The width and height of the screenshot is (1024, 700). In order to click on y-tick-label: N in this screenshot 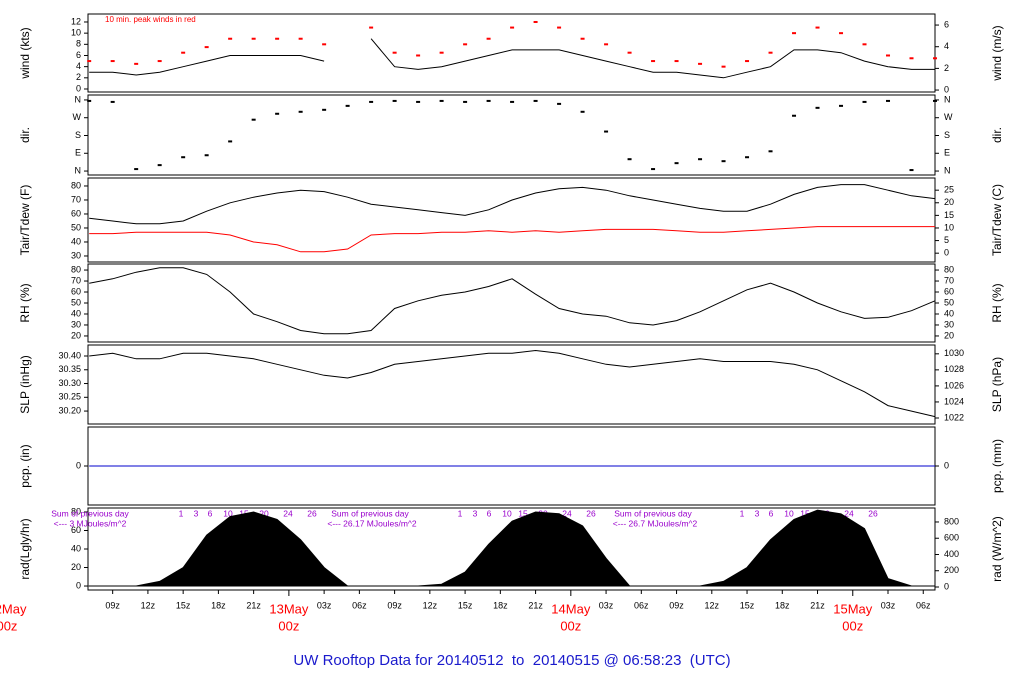, I will do `click(78, 170)`.